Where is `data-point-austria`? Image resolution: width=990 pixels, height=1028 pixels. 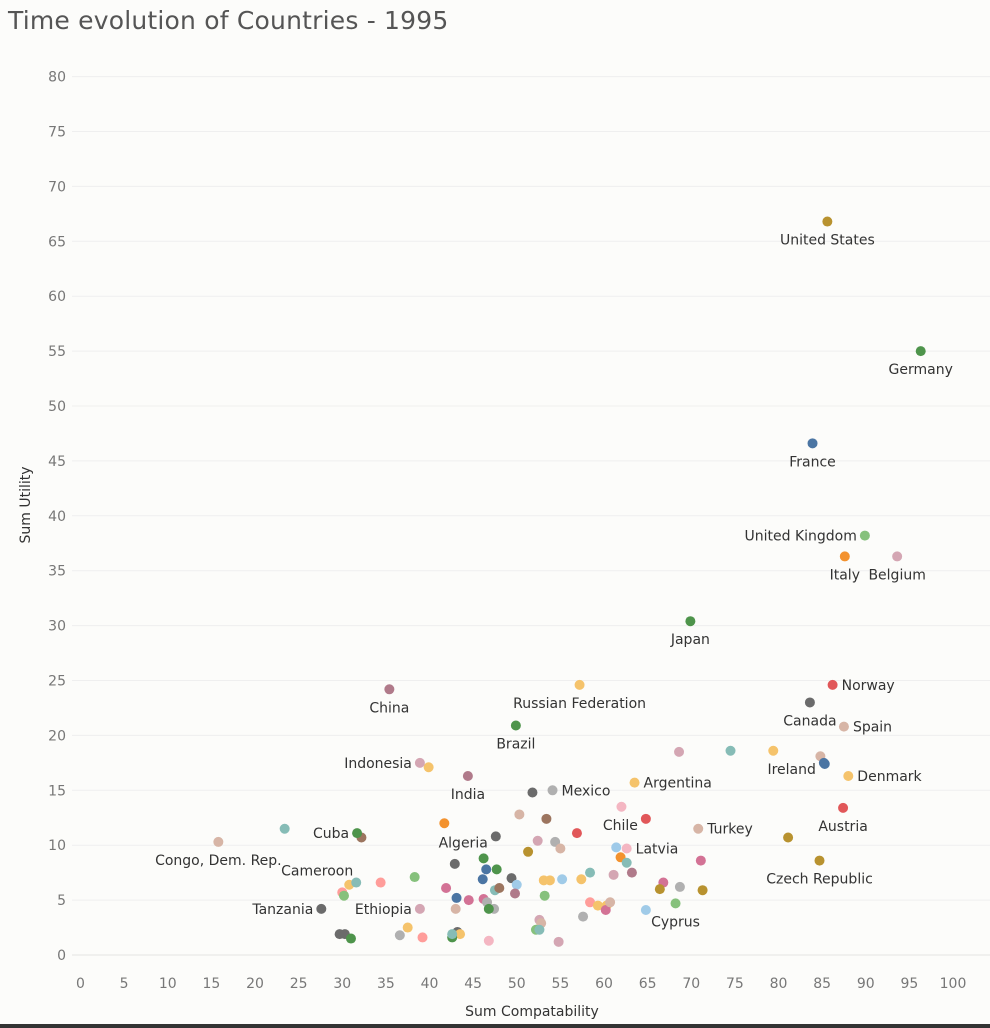 data-point-austria is located at coordinates (843, 807).